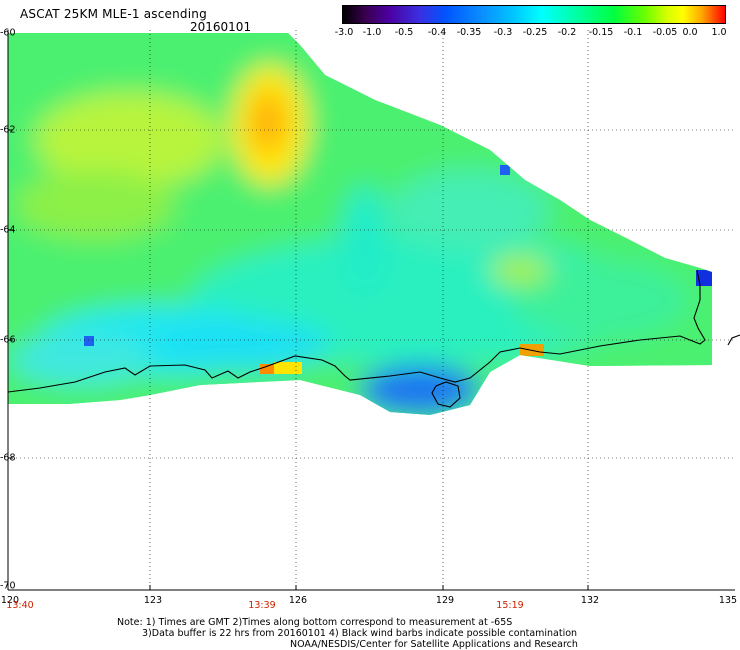  I want to click on lon-label: 126, so click(298, 600).